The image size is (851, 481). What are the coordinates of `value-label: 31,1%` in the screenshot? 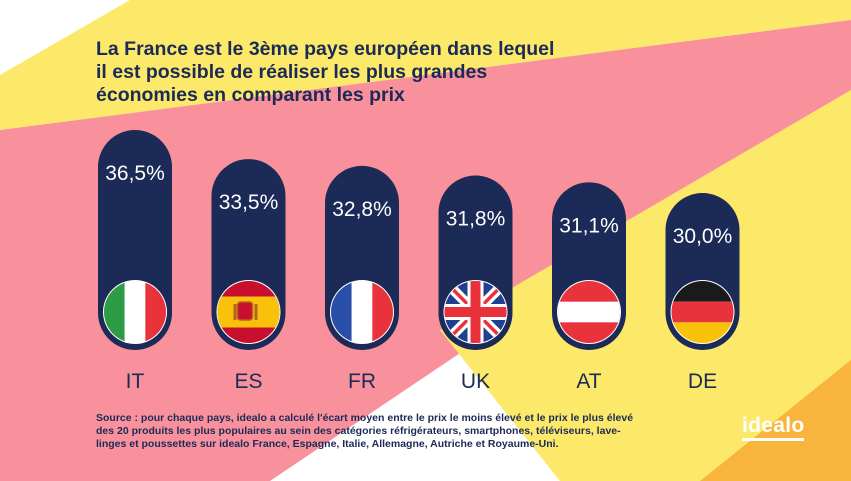 It's located at (589, 225).